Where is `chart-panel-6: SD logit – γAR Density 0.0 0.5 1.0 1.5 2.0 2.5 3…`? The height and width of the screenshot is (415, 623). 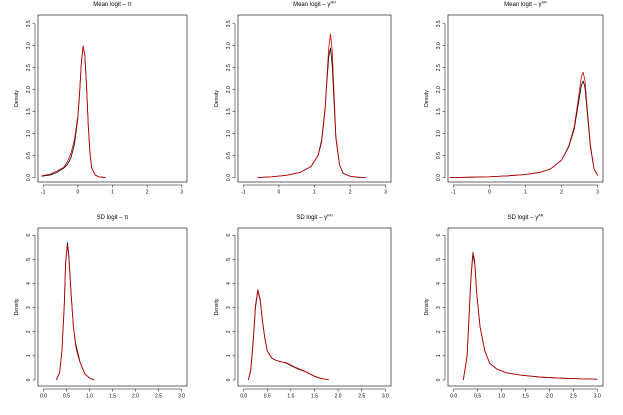
chart-panel-6: SD logit – γAR Density 0.0 0.5 1.0 1.5 2.0 2.5 3… is located at coordinates (514, 307).